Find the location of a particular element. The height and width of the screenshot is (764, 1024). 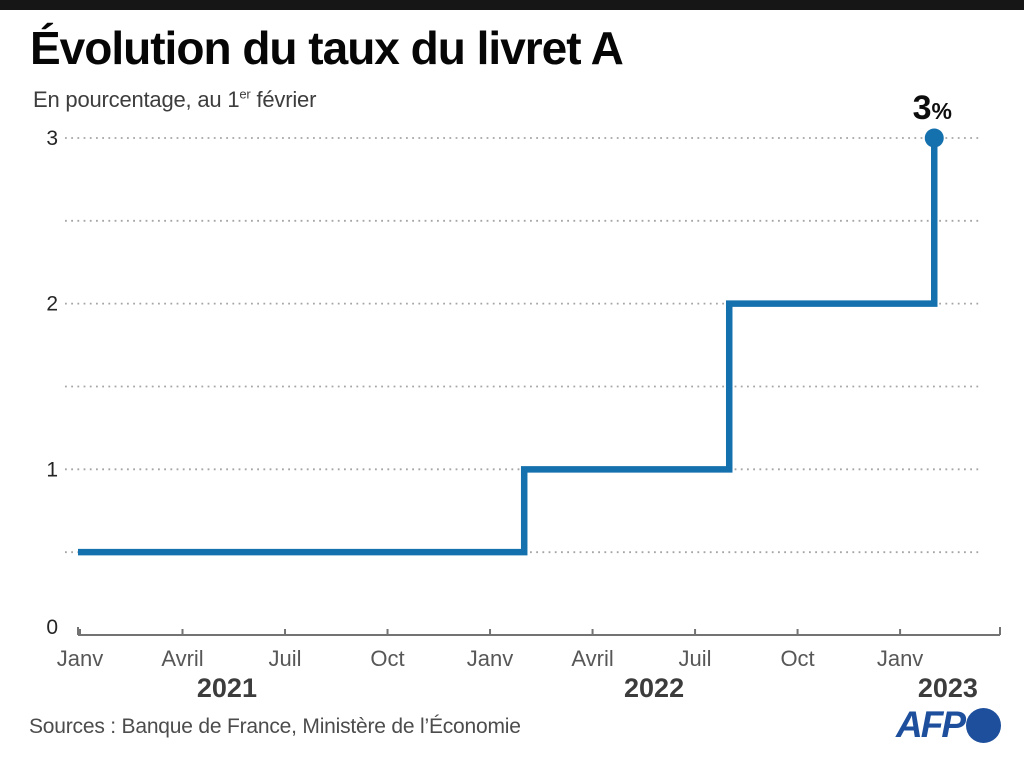

year-label: 2023 is located at coordinates (948, 688).